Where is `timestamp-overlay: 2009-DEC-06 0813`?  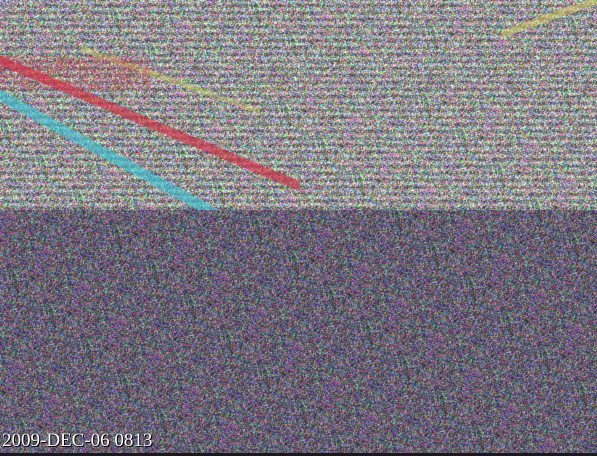 timestamp-overlay: 2009-DEC-06 0813 is located at coordinates (77, 440).